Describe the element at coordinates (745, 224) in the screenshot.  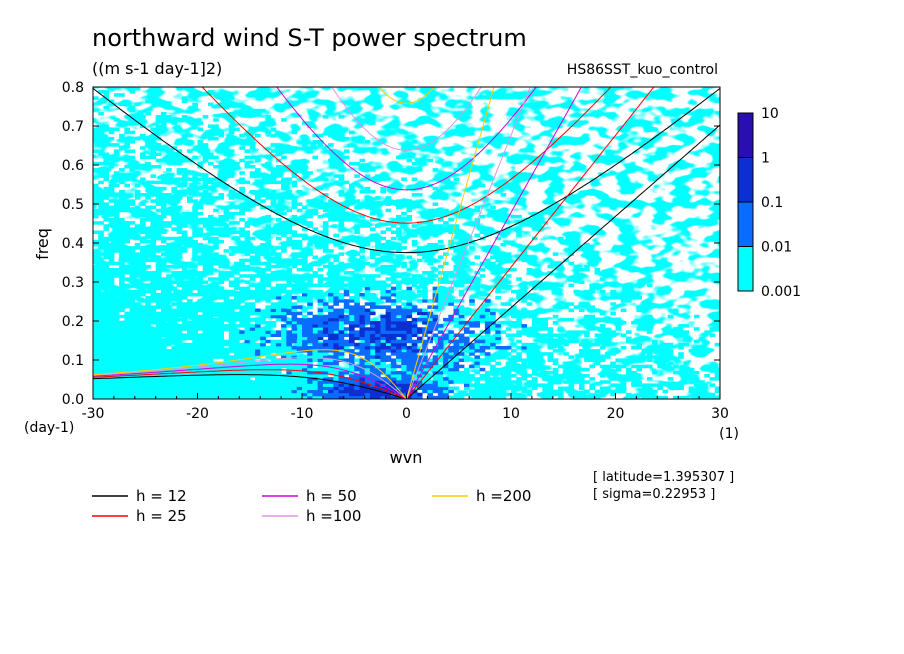
I see `colorbar-swatch` at that location.